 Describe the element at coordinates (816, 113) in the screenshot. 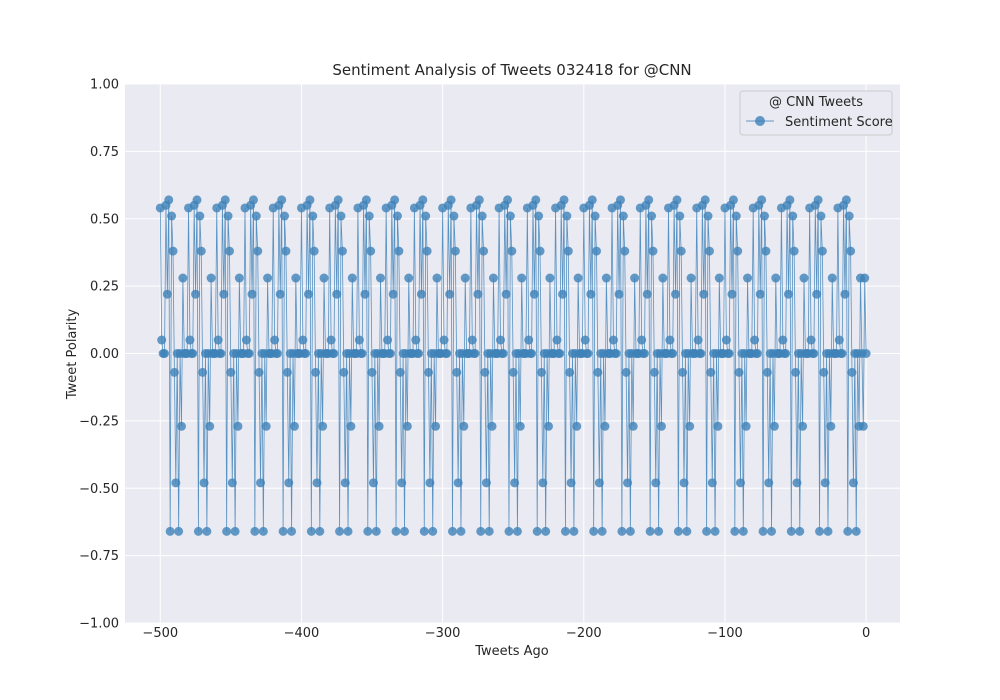

I see `legend: @ CNN Tweets Sentiment Score` at that location.